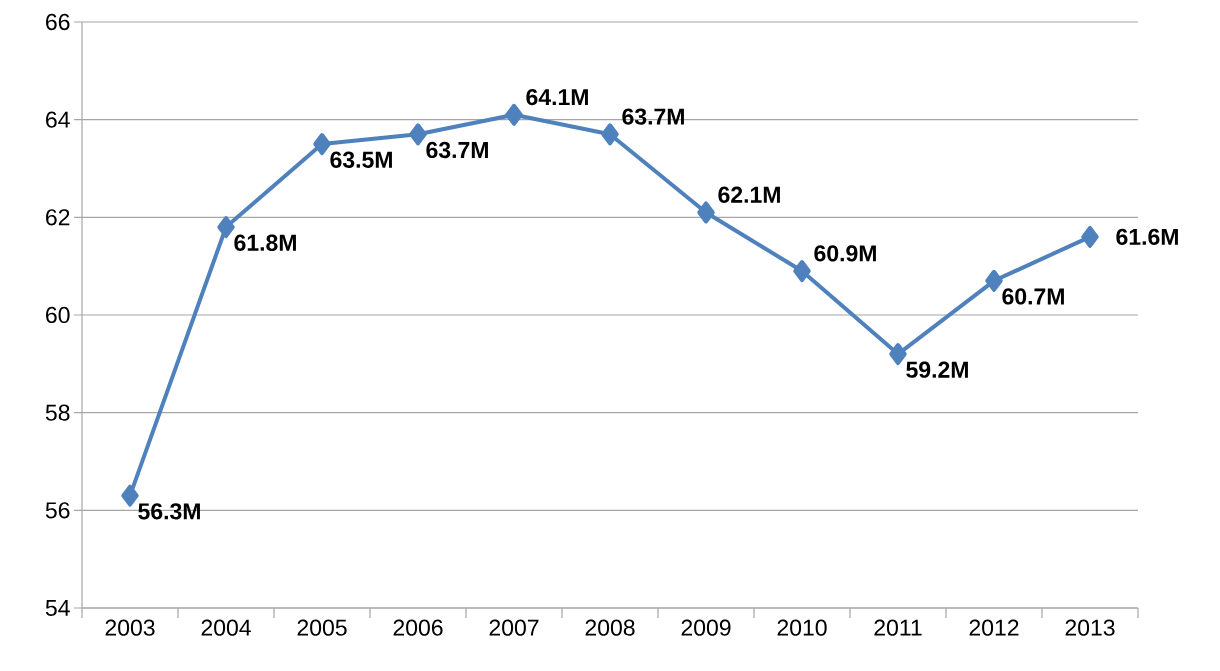 This screenshot has width=1220, height=671. Describe the element at coordinates (514, 627) in the screenshot. I see `x-tick-label: 2007` at that location.